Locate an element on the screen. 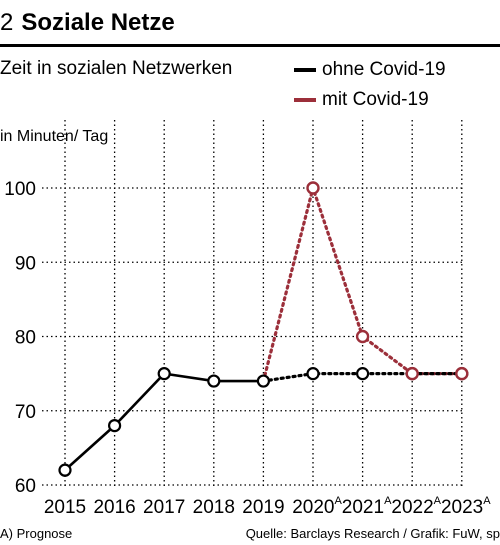  point-mit-covid-2020A is located at coordinates (313, 188).